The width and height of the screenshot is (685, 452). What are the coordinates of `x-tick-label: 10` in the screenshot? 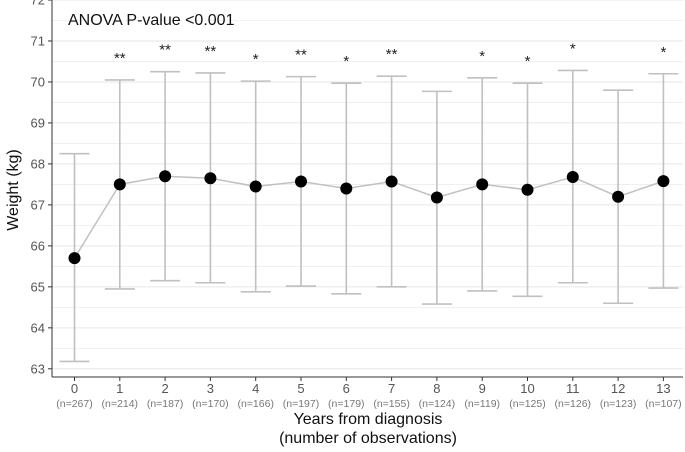 It's located at (527, 388).